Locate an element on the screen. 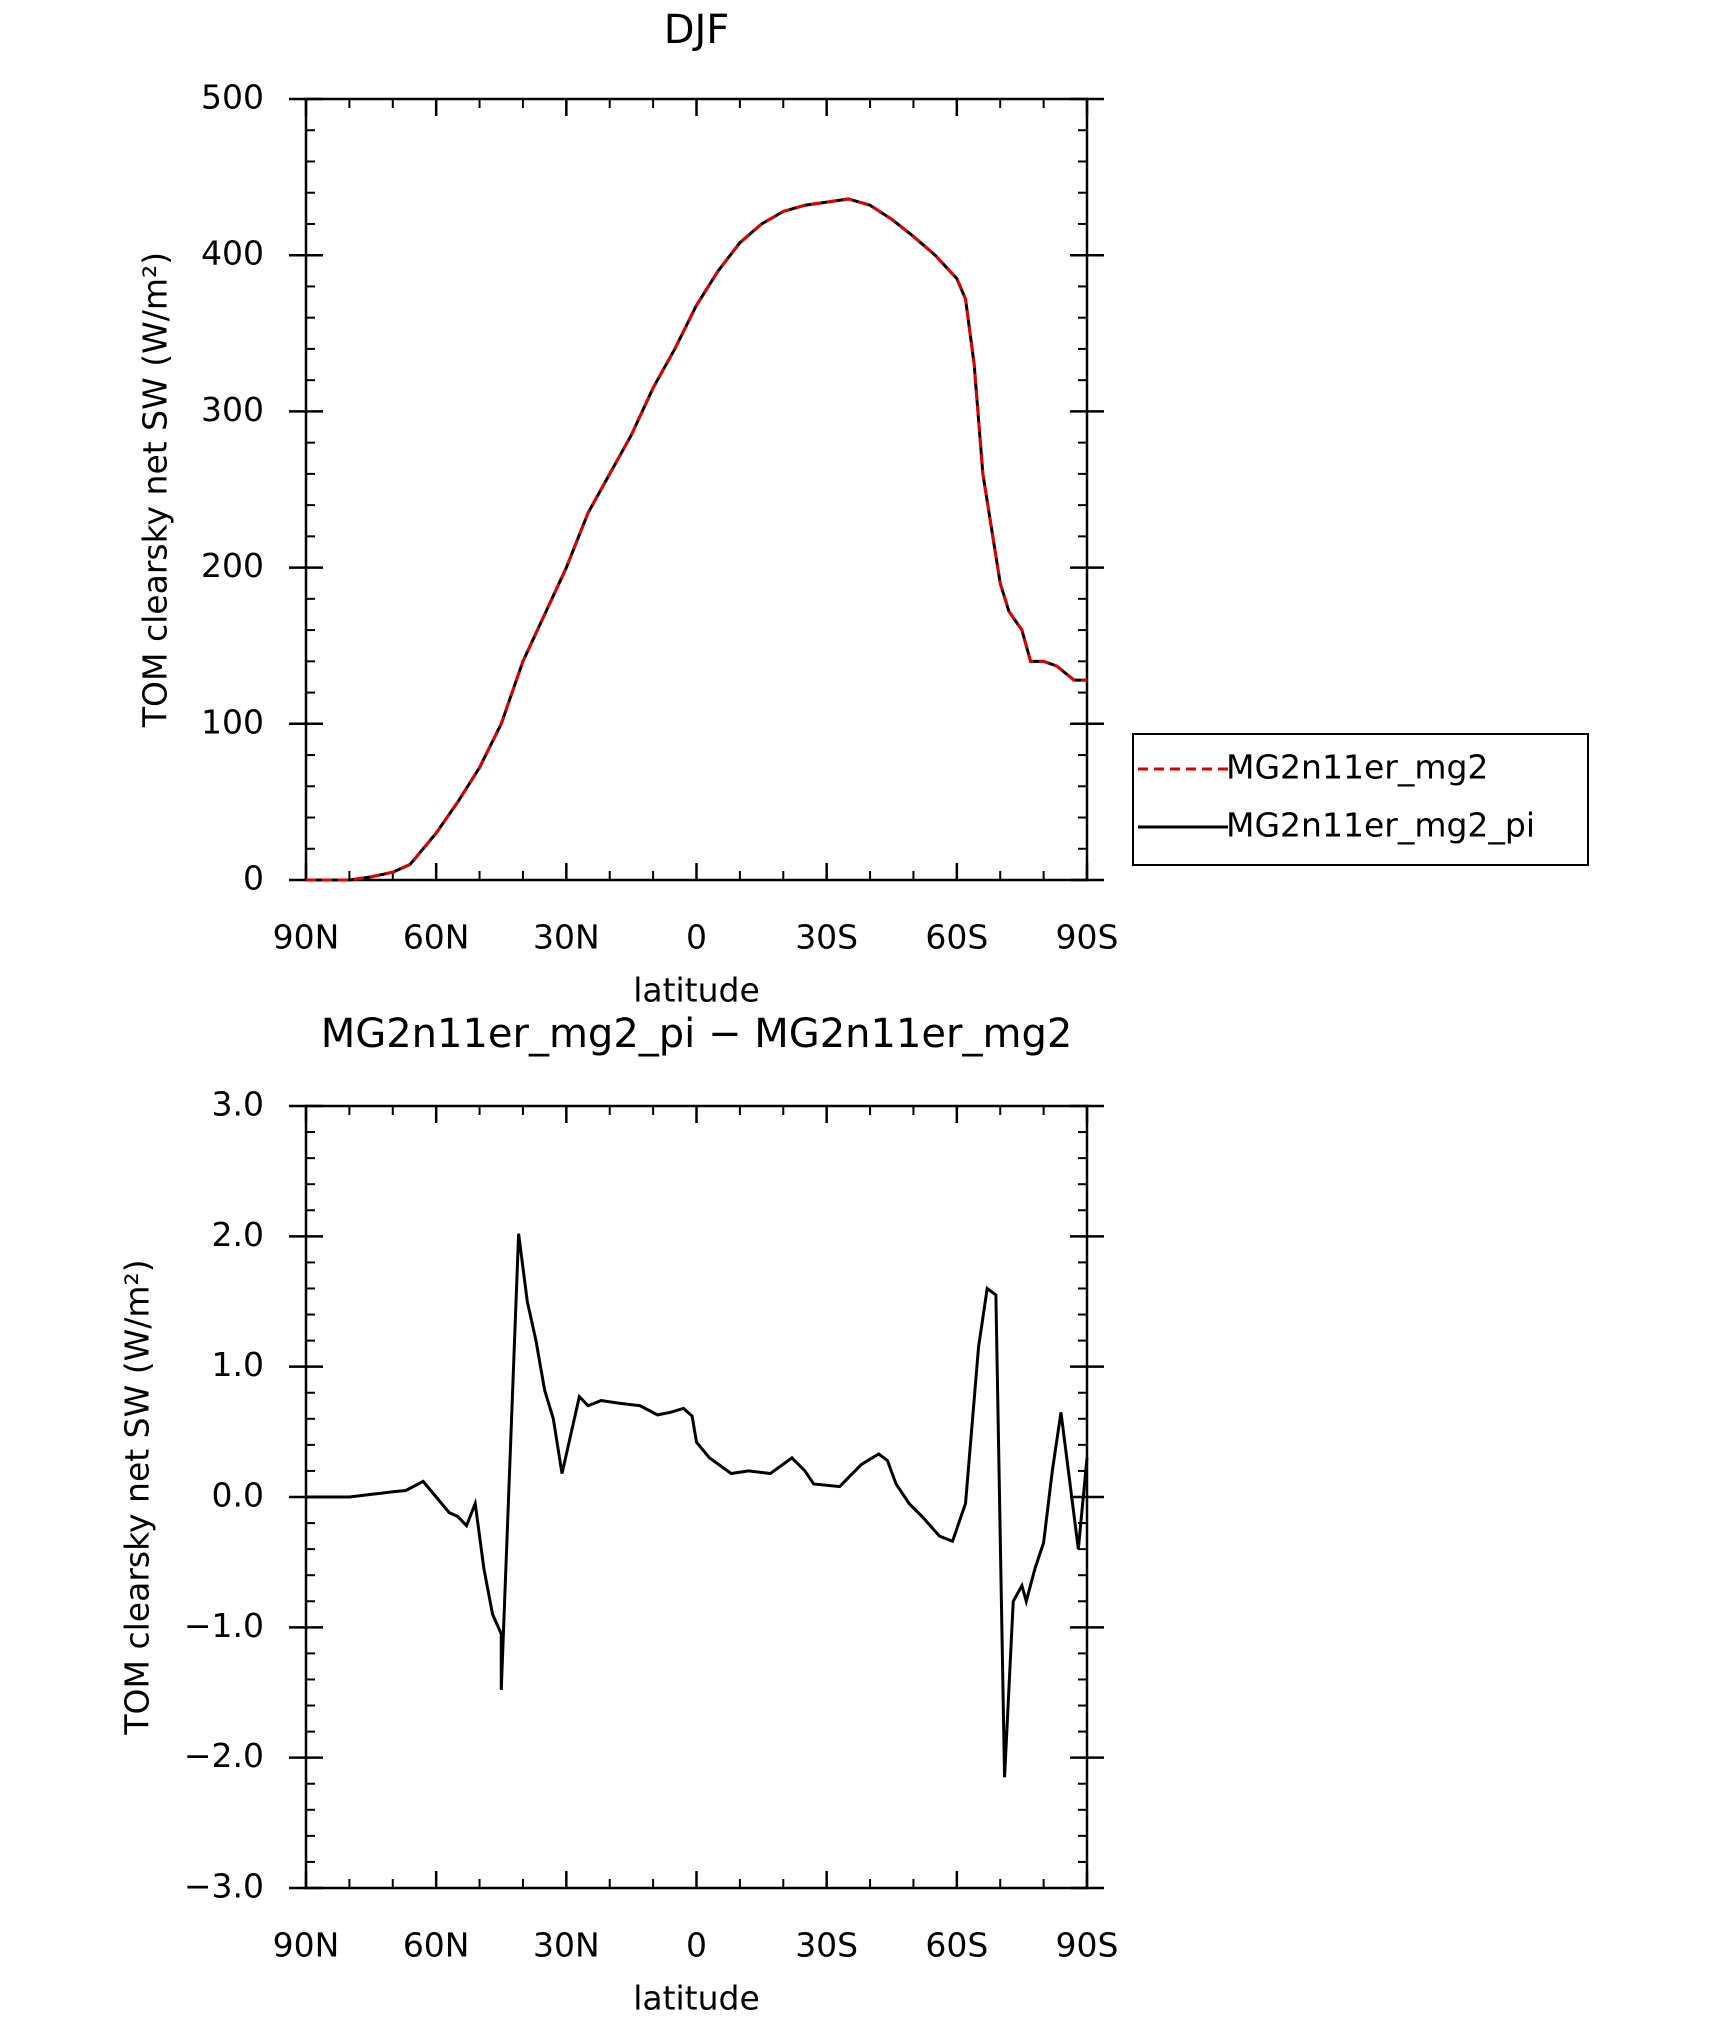 The height and width of the screenshot is (2021, 1710). y-tick-label: 0.0 is located at coordinates (238, 1495).